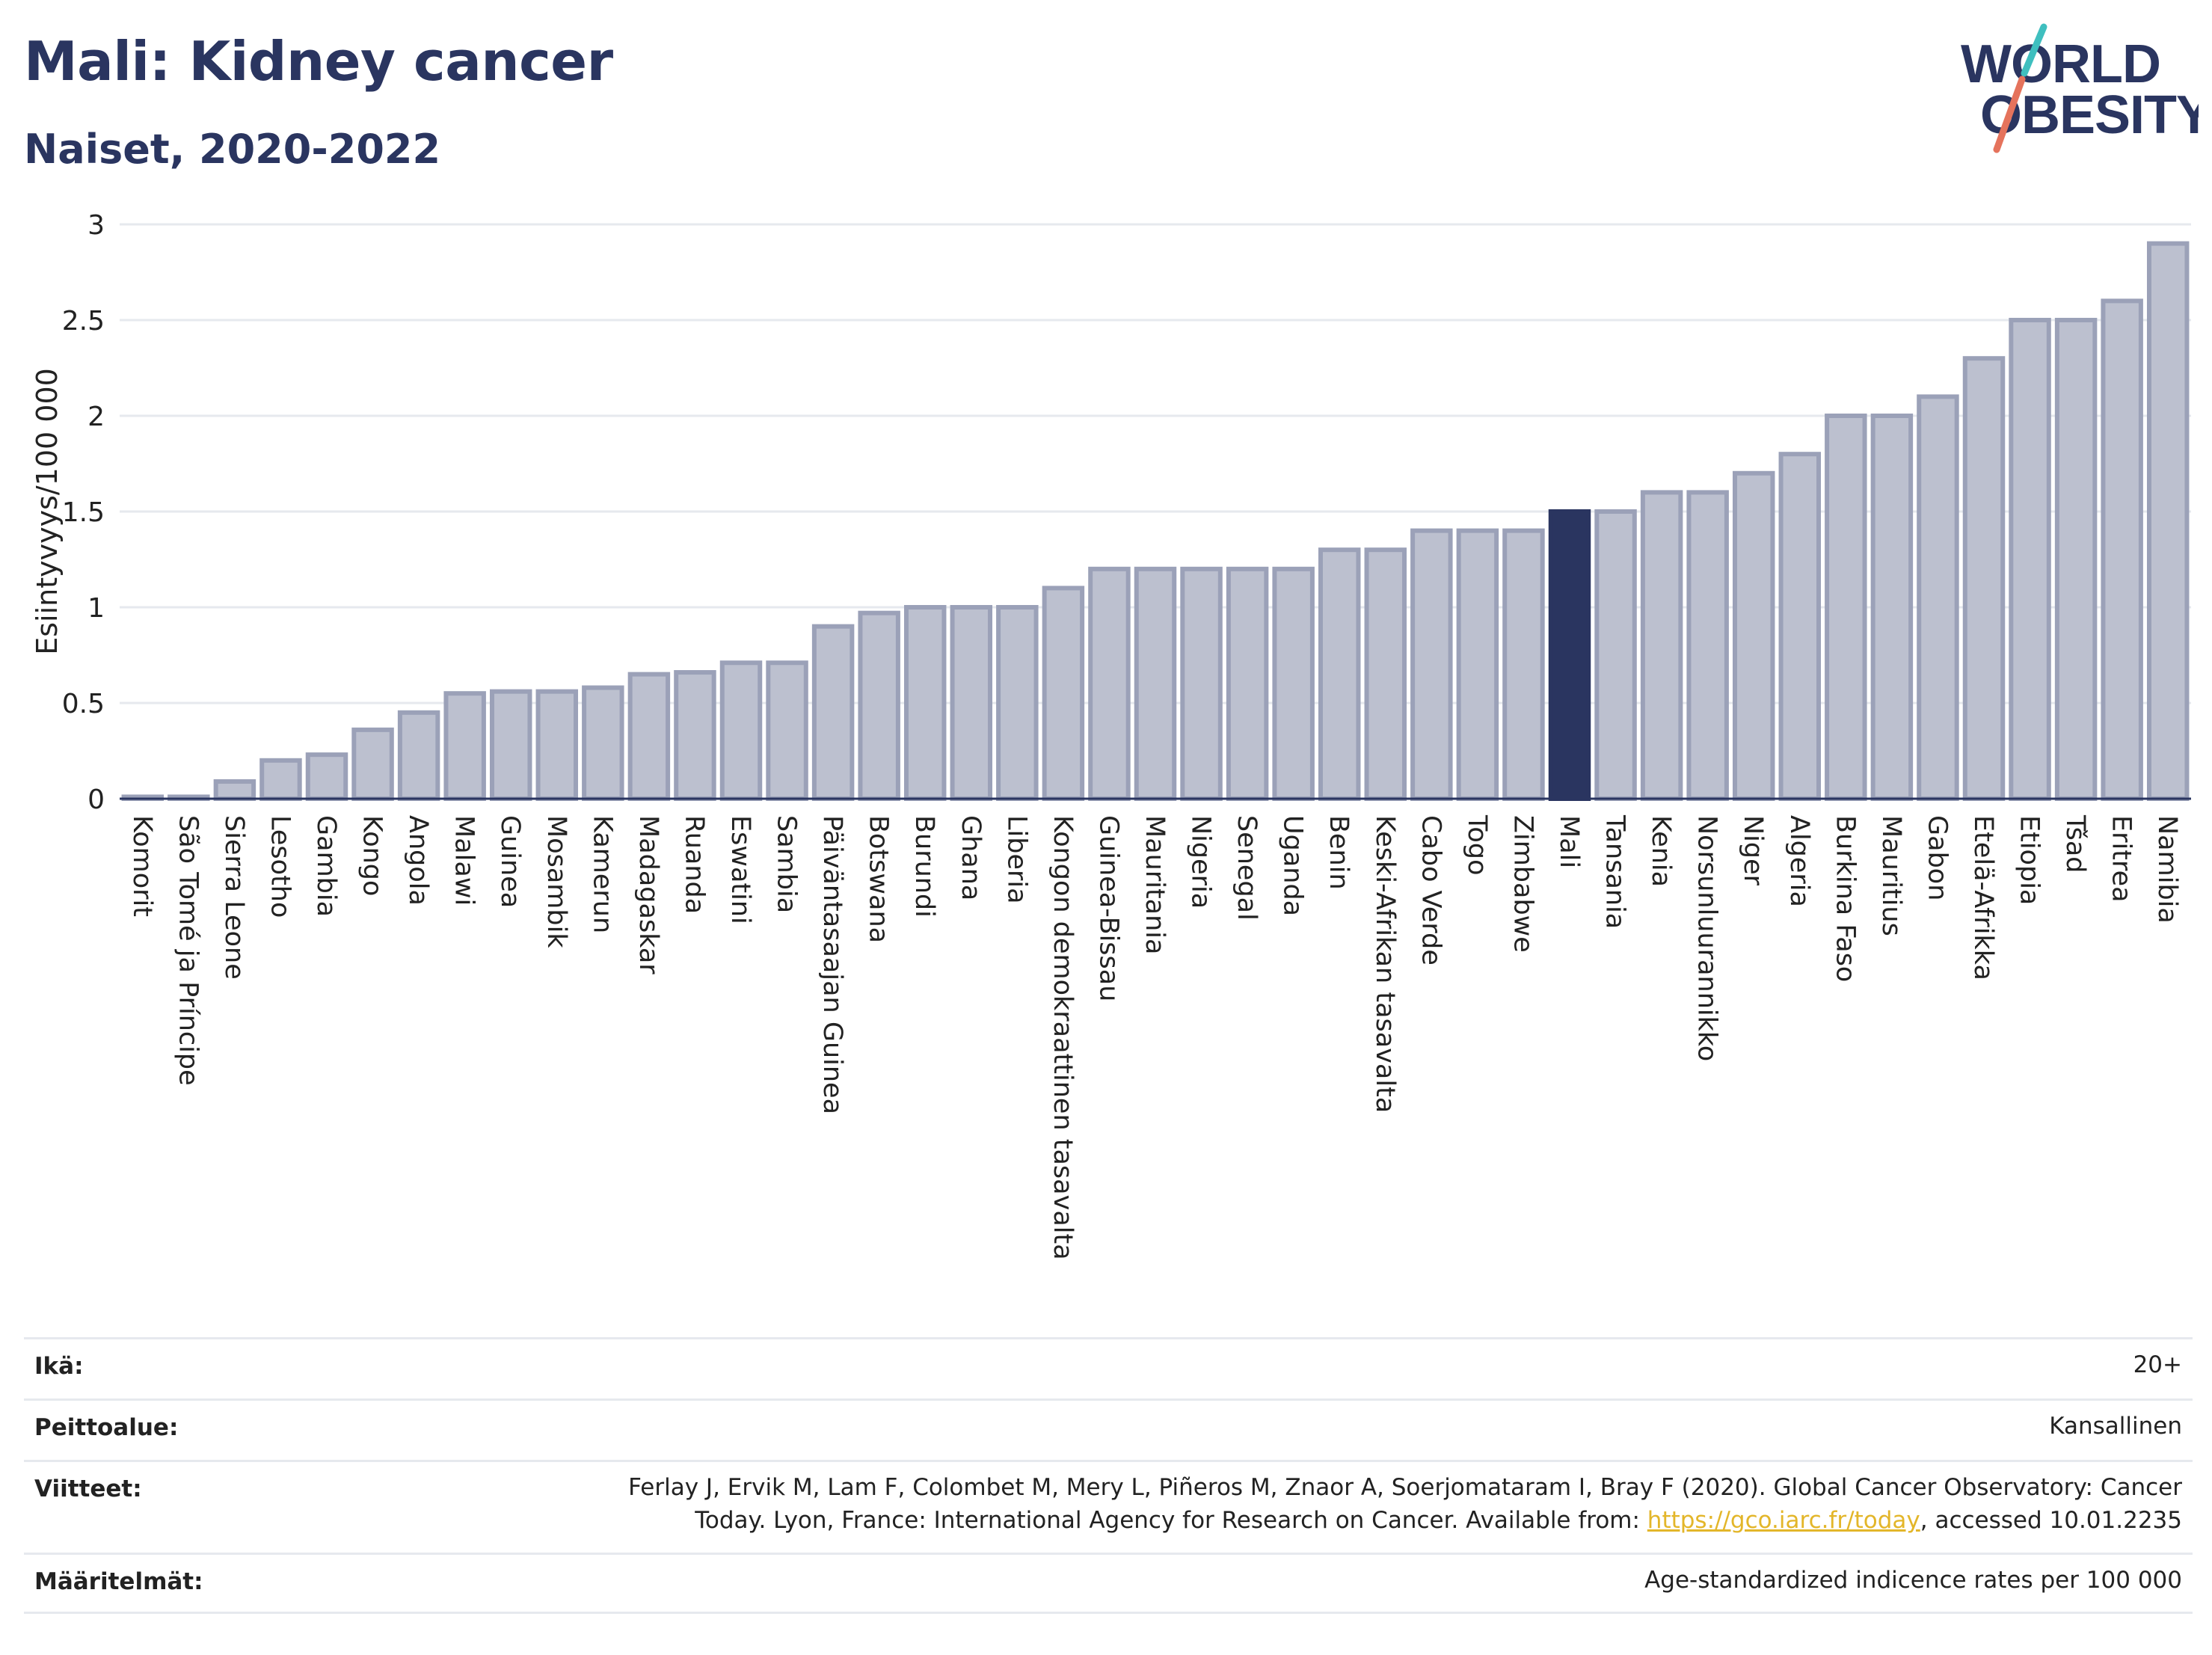 The width and height of the screenshot is (2212, 1655). What do you see at coordinates (106, 1427) in the screenshot?
I see `meta-label: Peittoalue:` at bounding box center [106, 1427].